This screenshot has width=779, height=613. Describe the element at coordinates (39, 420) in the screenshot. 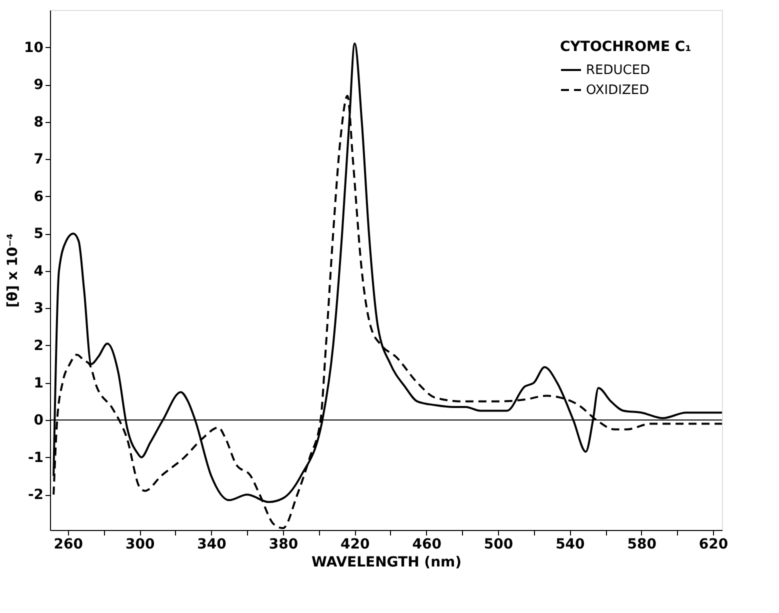

I see `y-tick-label: 0` at that location.